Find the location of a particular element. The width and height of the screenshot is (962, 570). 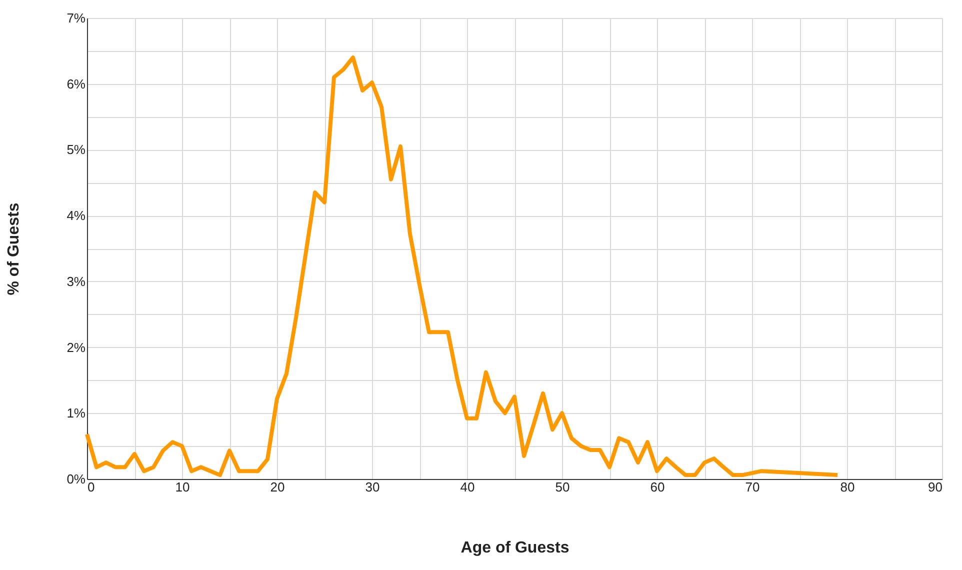

x-tick-label: 30 is located at coordinates (372, 487).